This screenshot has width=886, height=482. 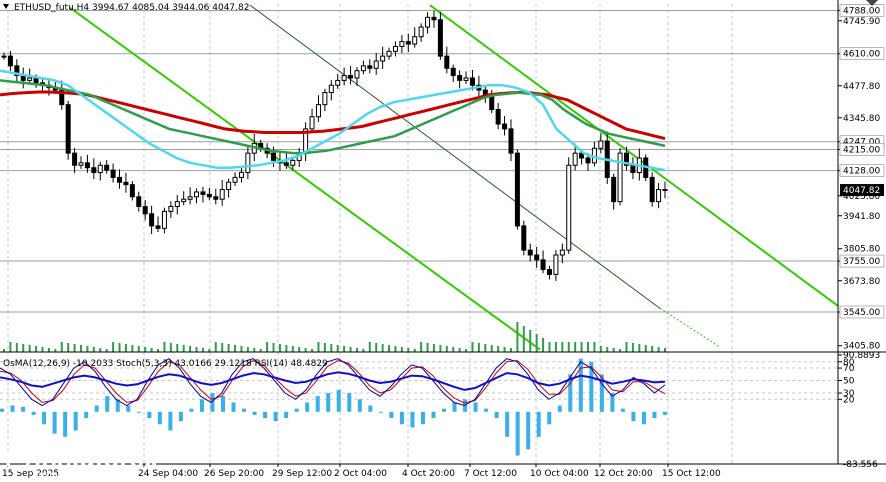 What do you see at coordinates (872, 3) in the screenshot?
I see `scroll-arrow-icon` at bounding box center [872, 3].